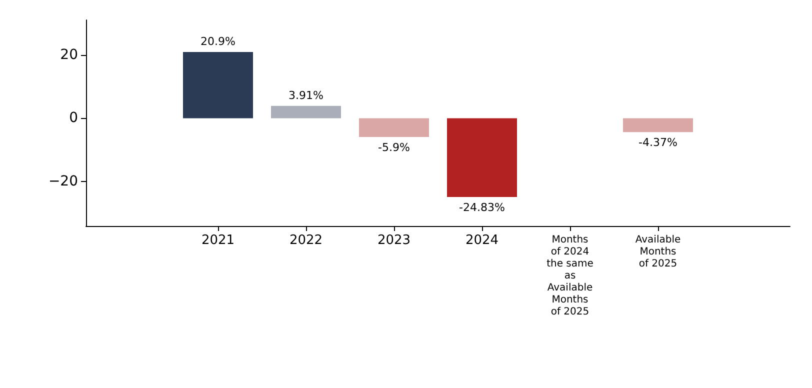 This screenshot has height=388, width=812. Describe the element at coordinates (218, 240) in the screenshot. I see `x-tick-label: 2021` at that location.